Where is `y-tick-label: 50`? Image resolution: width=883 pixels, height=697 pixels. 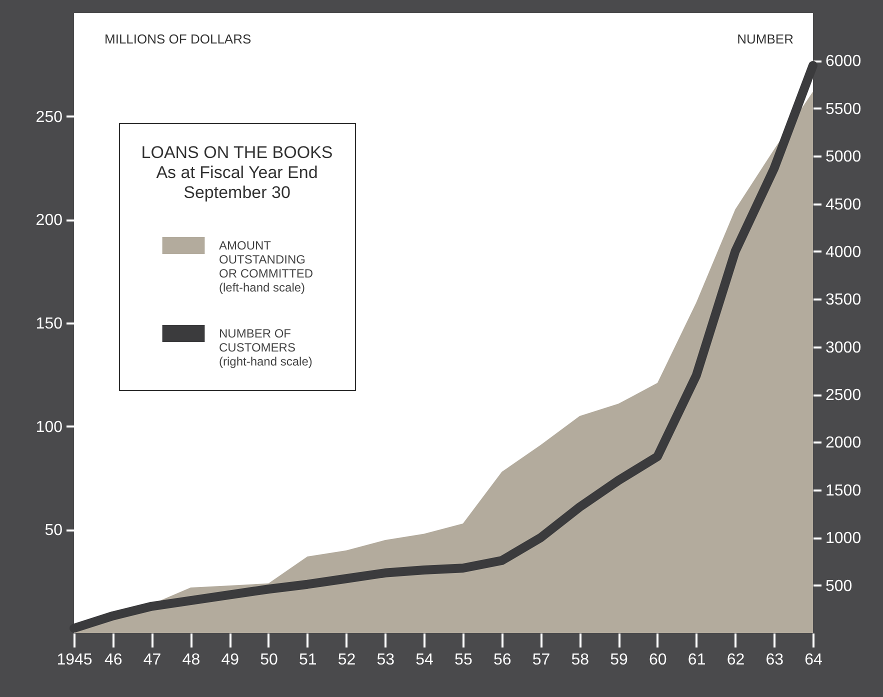 y-tick-label: 50 is located at coordinates (53, 531).